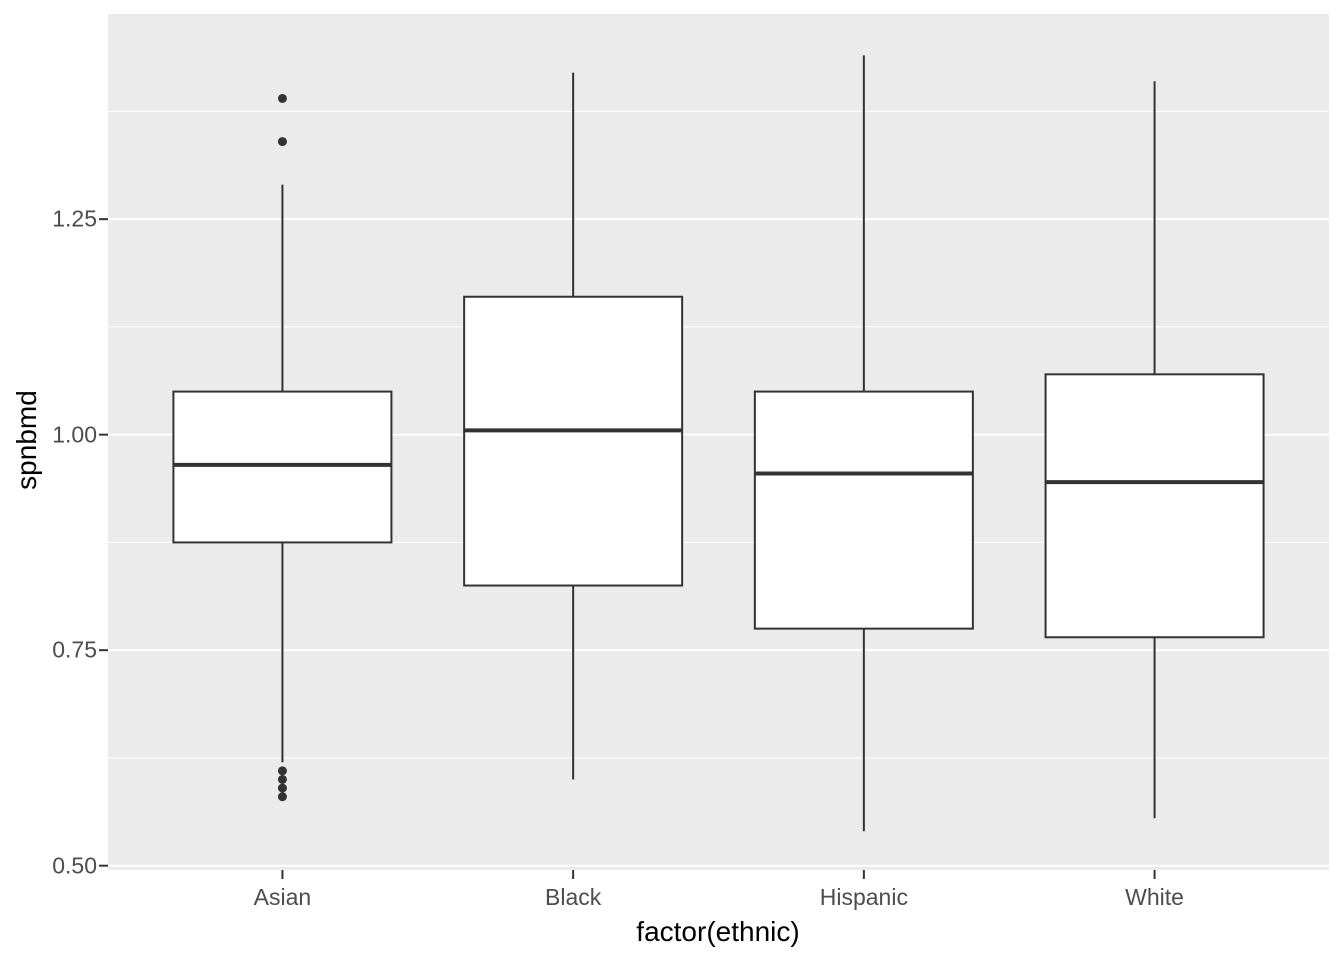  What do you see at coordinates (863, 510) in the screenshot?
I see `box-hispanic` at bounding box center [863, 510].